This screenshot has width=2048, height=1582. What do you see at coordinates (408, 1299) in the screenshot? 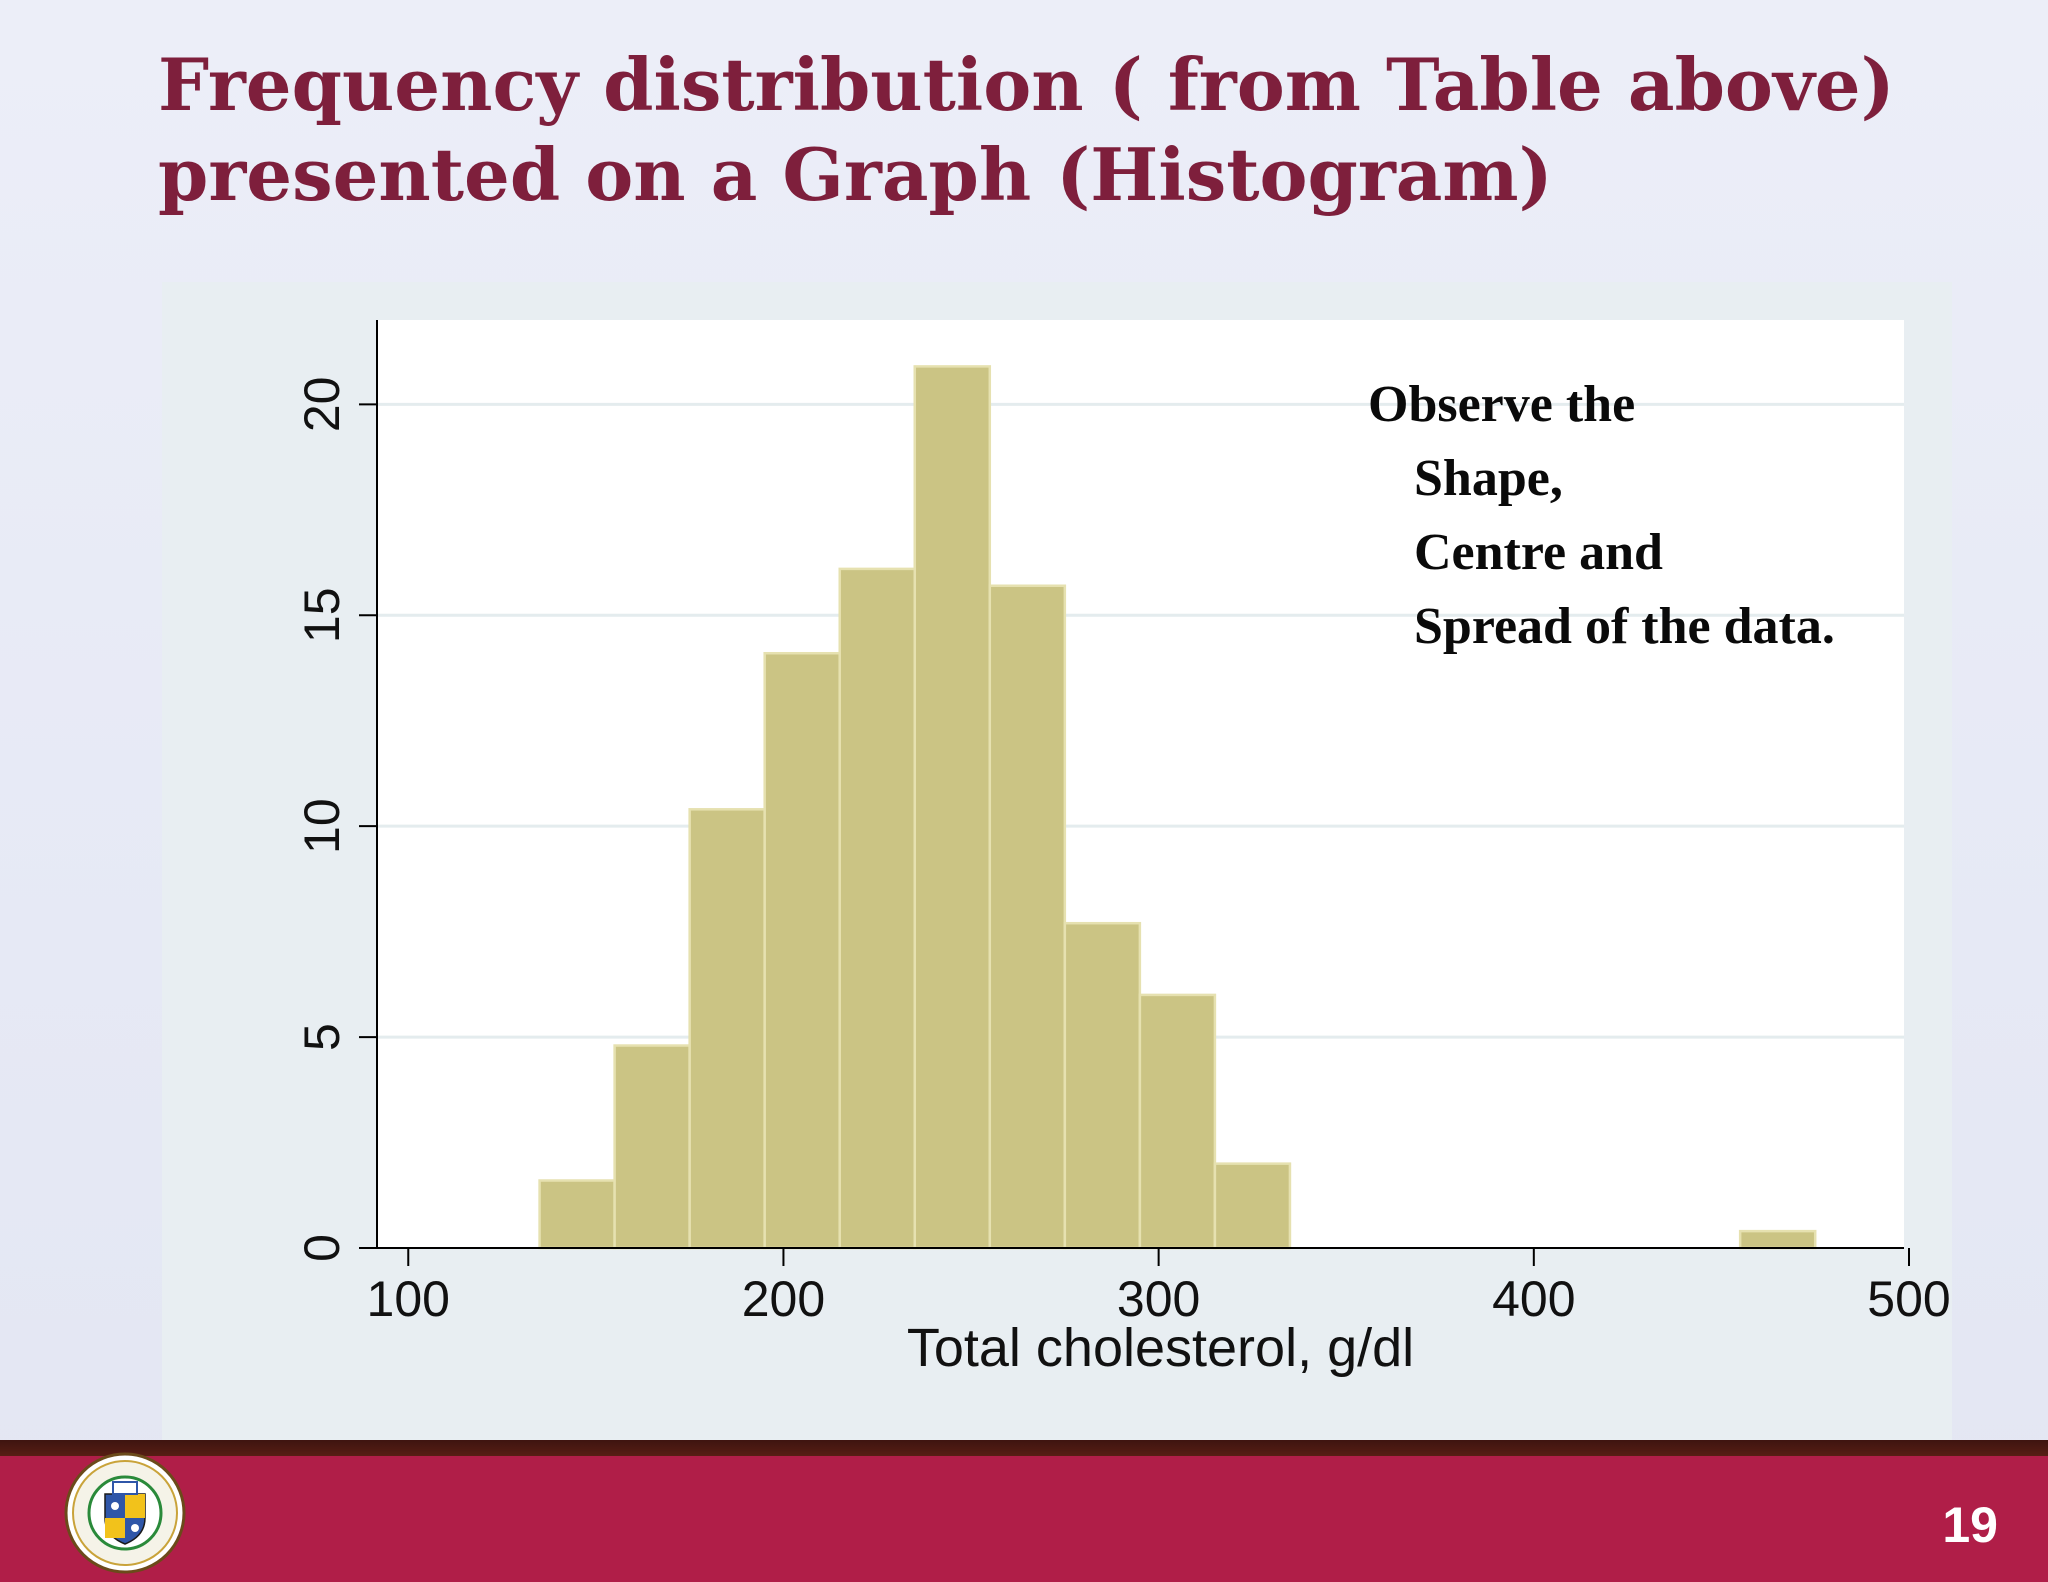
I see `x-tick-label: 100` at bounding box center [408, 1299].